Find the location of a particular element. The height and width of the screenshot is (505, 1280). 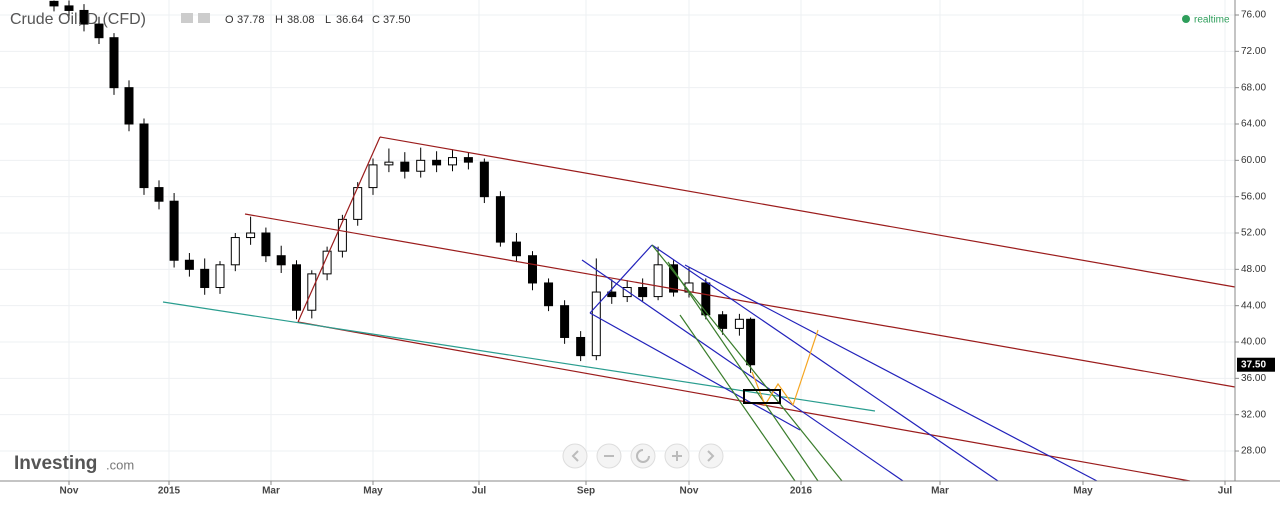

projection is located at coordinates (785, 368).